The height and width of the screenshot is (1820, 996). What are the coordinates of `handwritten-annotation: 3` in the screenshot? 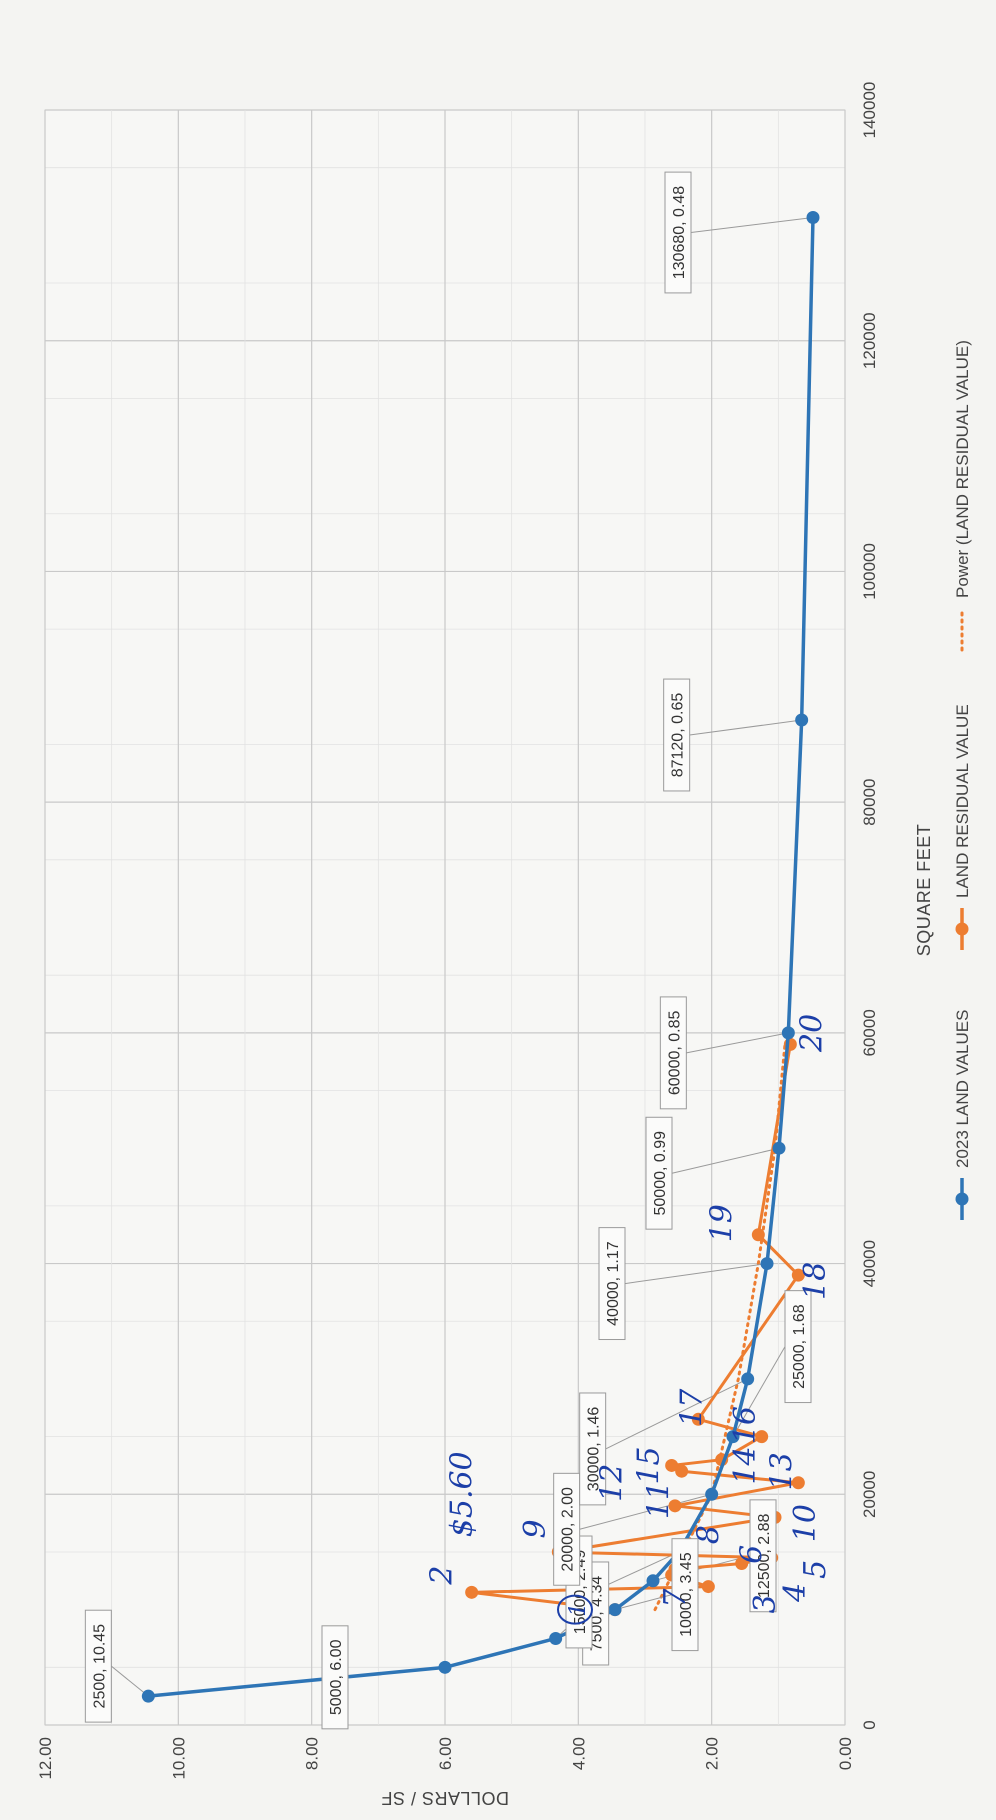 It's located at (765, 1603).